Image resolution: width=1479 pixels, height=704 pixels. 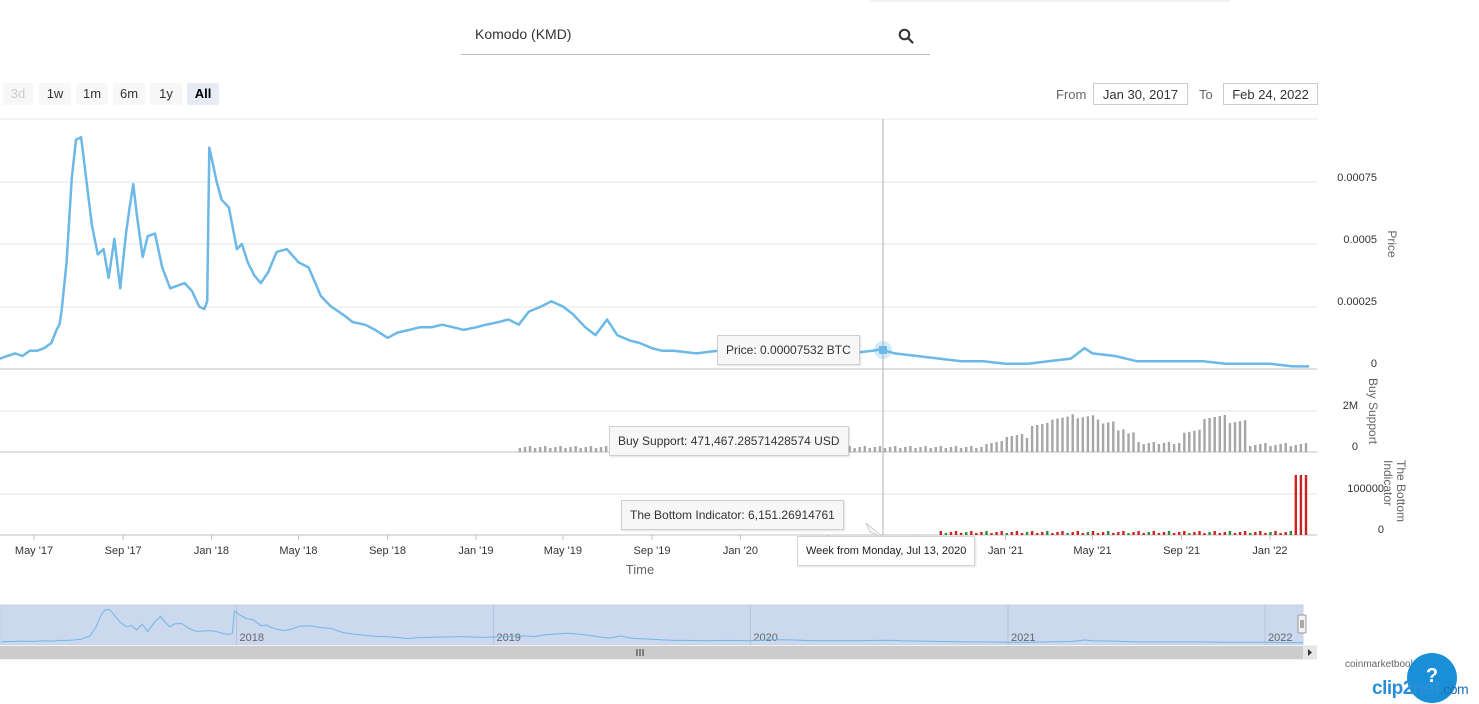 What do you see at coordinates (1355, 447) in the screenshot?
I see `buy-tick-0: 0` at bounding box center [1355, 447].